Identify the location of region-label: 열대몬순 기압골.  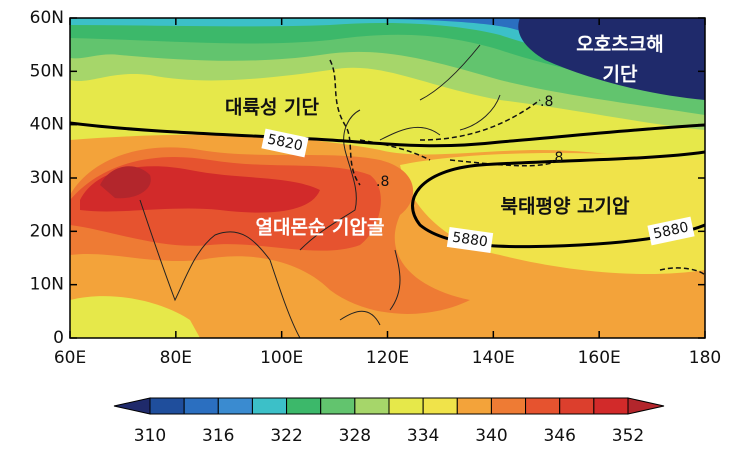
(320, 228).